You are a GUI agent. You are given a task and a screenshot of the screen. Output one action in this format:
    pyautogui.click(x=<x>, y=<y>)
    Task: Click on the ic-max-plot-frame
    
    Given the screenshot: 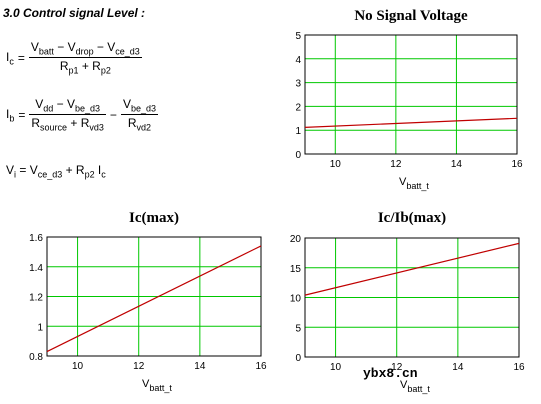 What is the action you would take?
    pyautogui.click(x=154, y=296)
    